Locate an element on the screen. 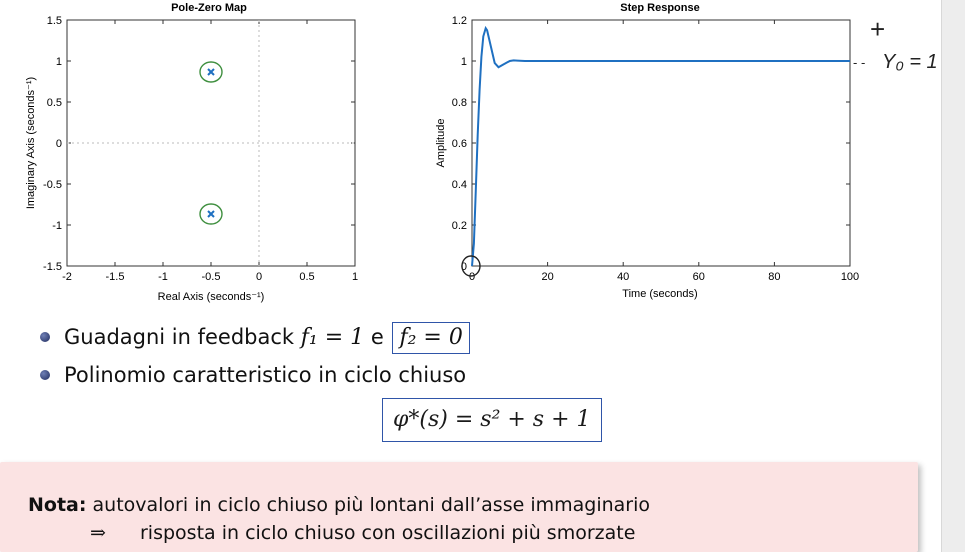 This screenshot has width=965, height=552. pz-y-tick-label: 0.5 is located at coordinates (54, 103).